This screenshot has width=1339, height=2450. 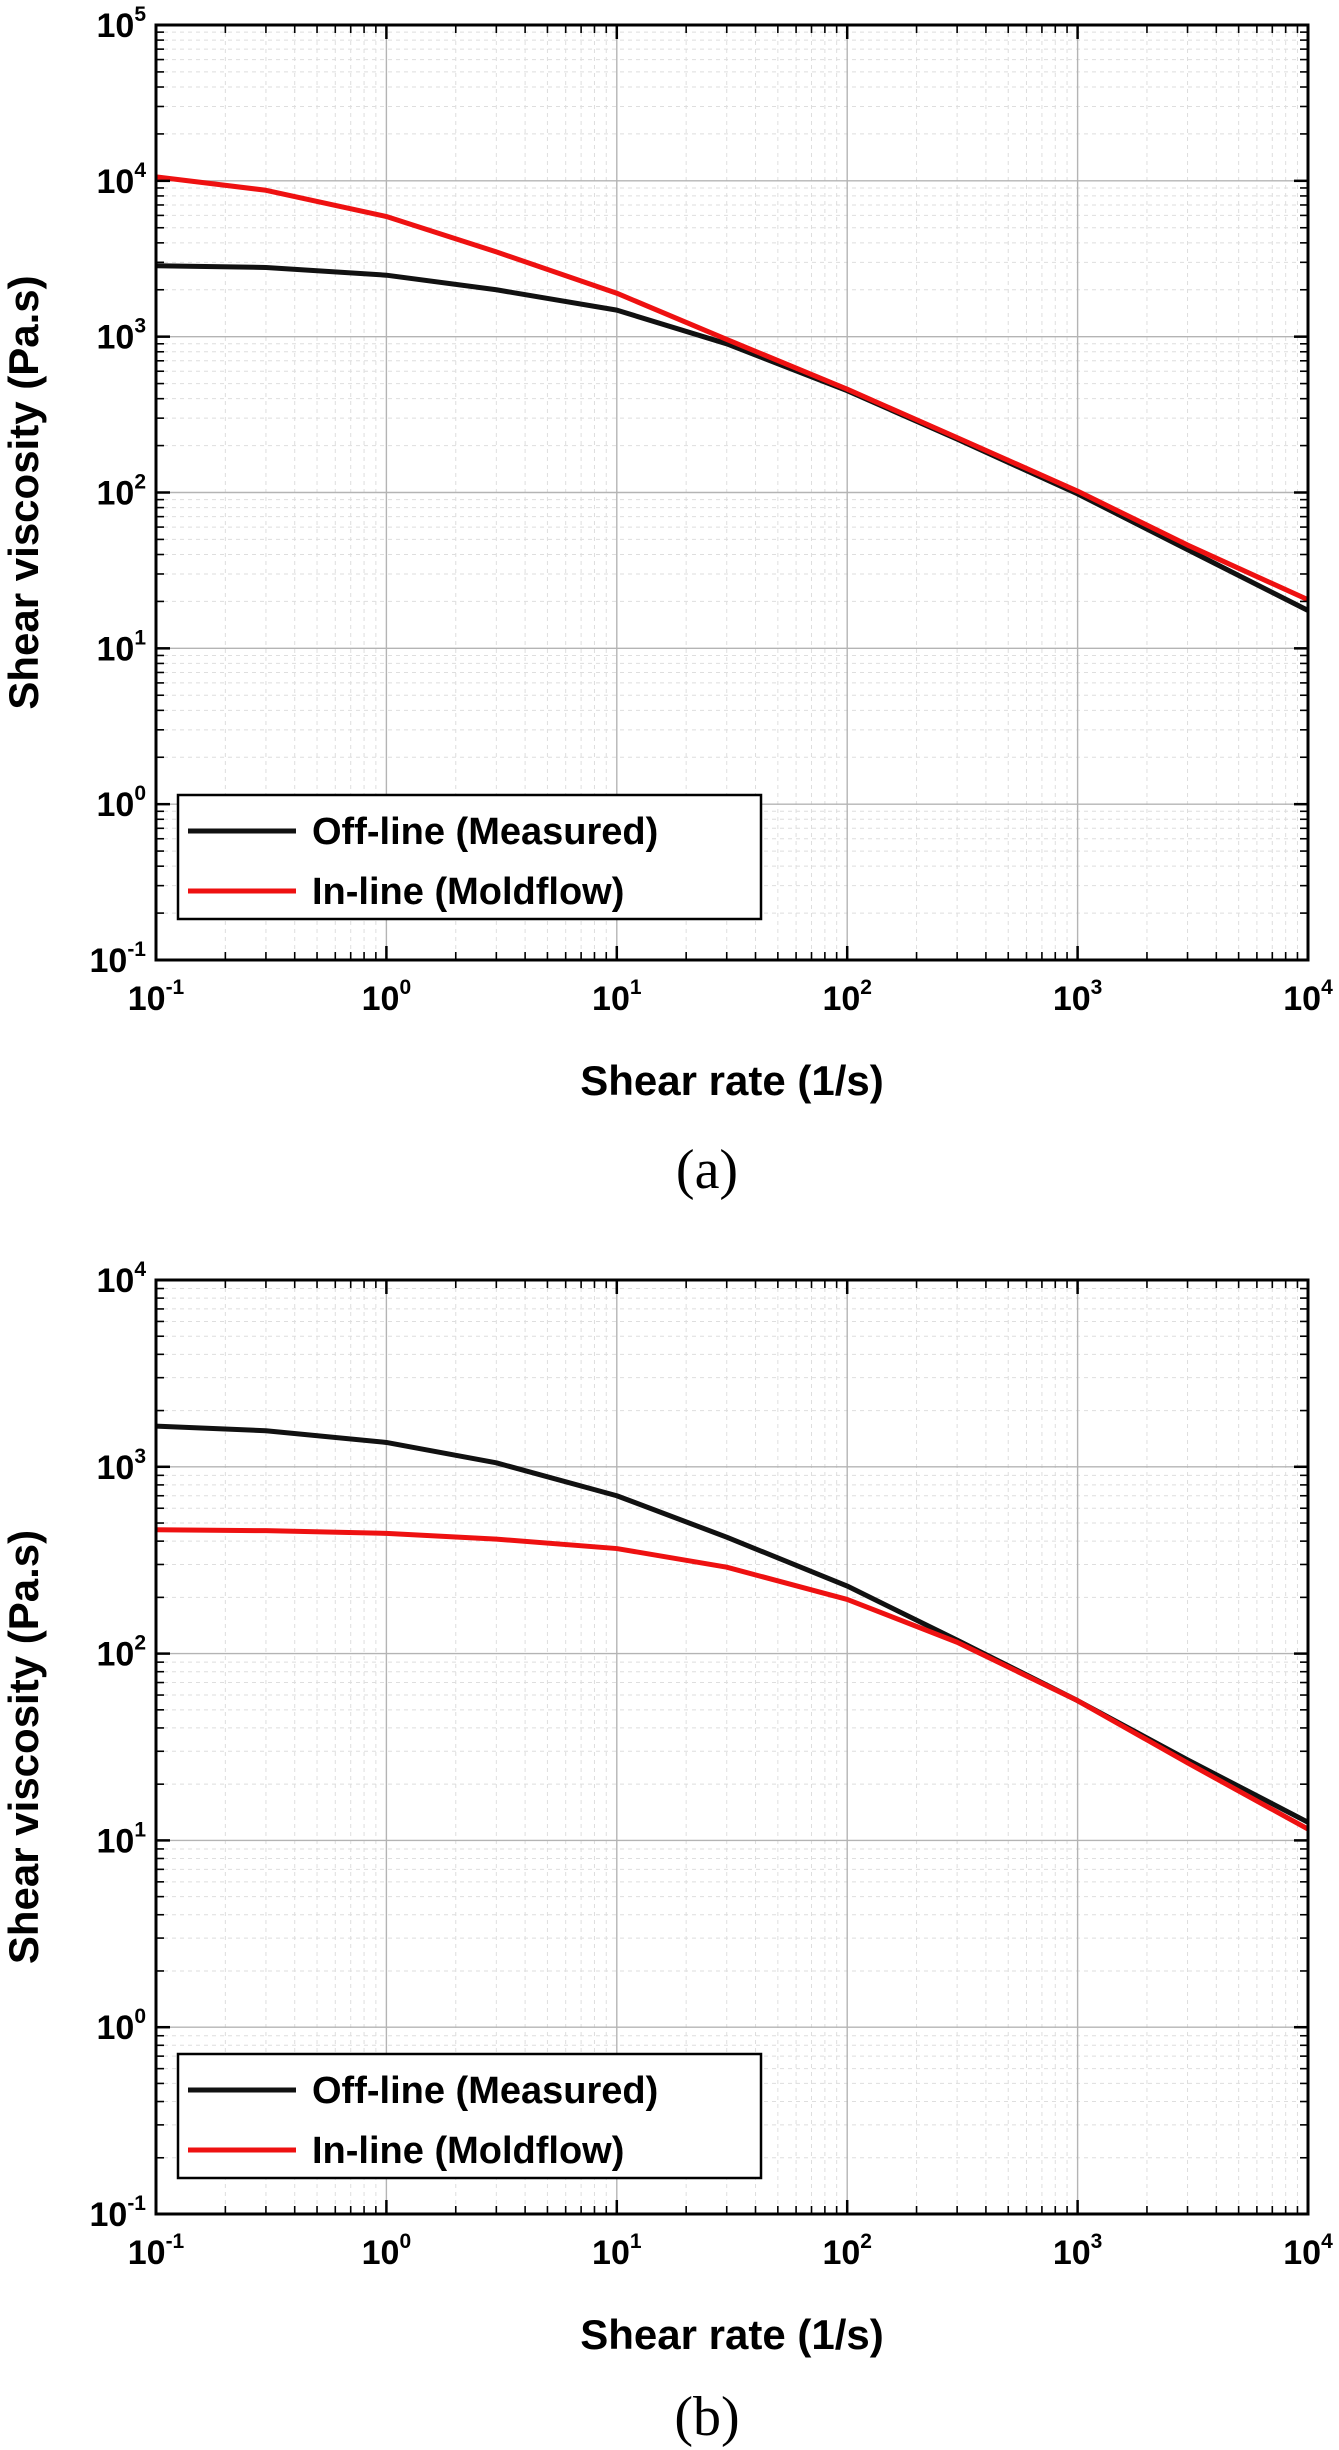 What do you see at coordinates (140, 14) in the screenshot?
I see `y-tick-label-exponent: 5` at bounding box center [140, 14].